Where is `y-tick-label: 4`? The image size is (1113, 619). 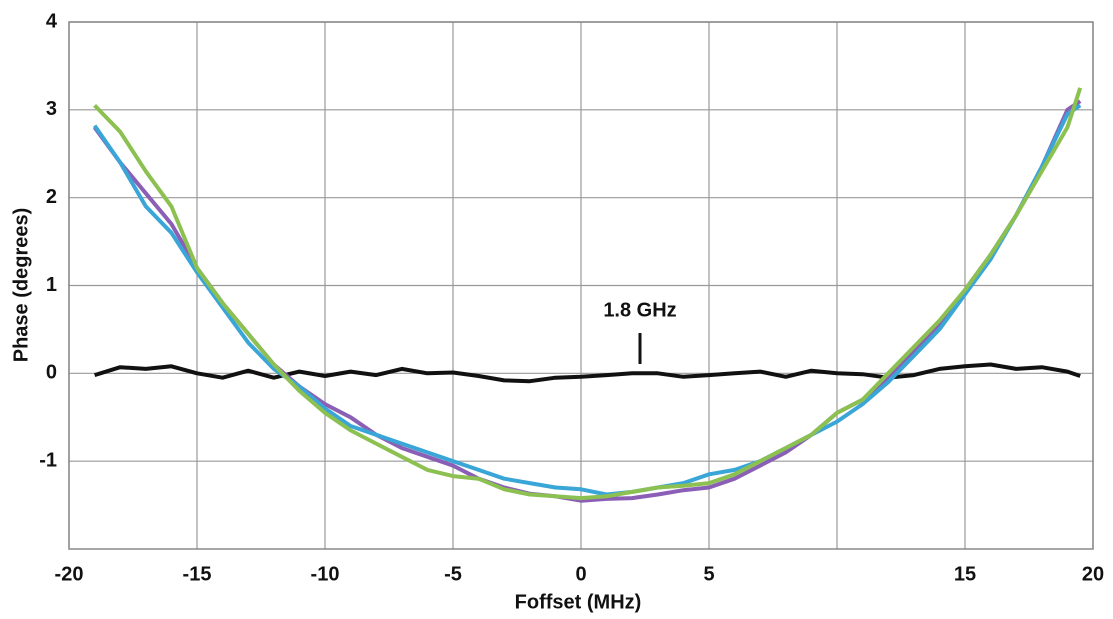
y-tick-label: 4 is located at coordinates (52, 21).